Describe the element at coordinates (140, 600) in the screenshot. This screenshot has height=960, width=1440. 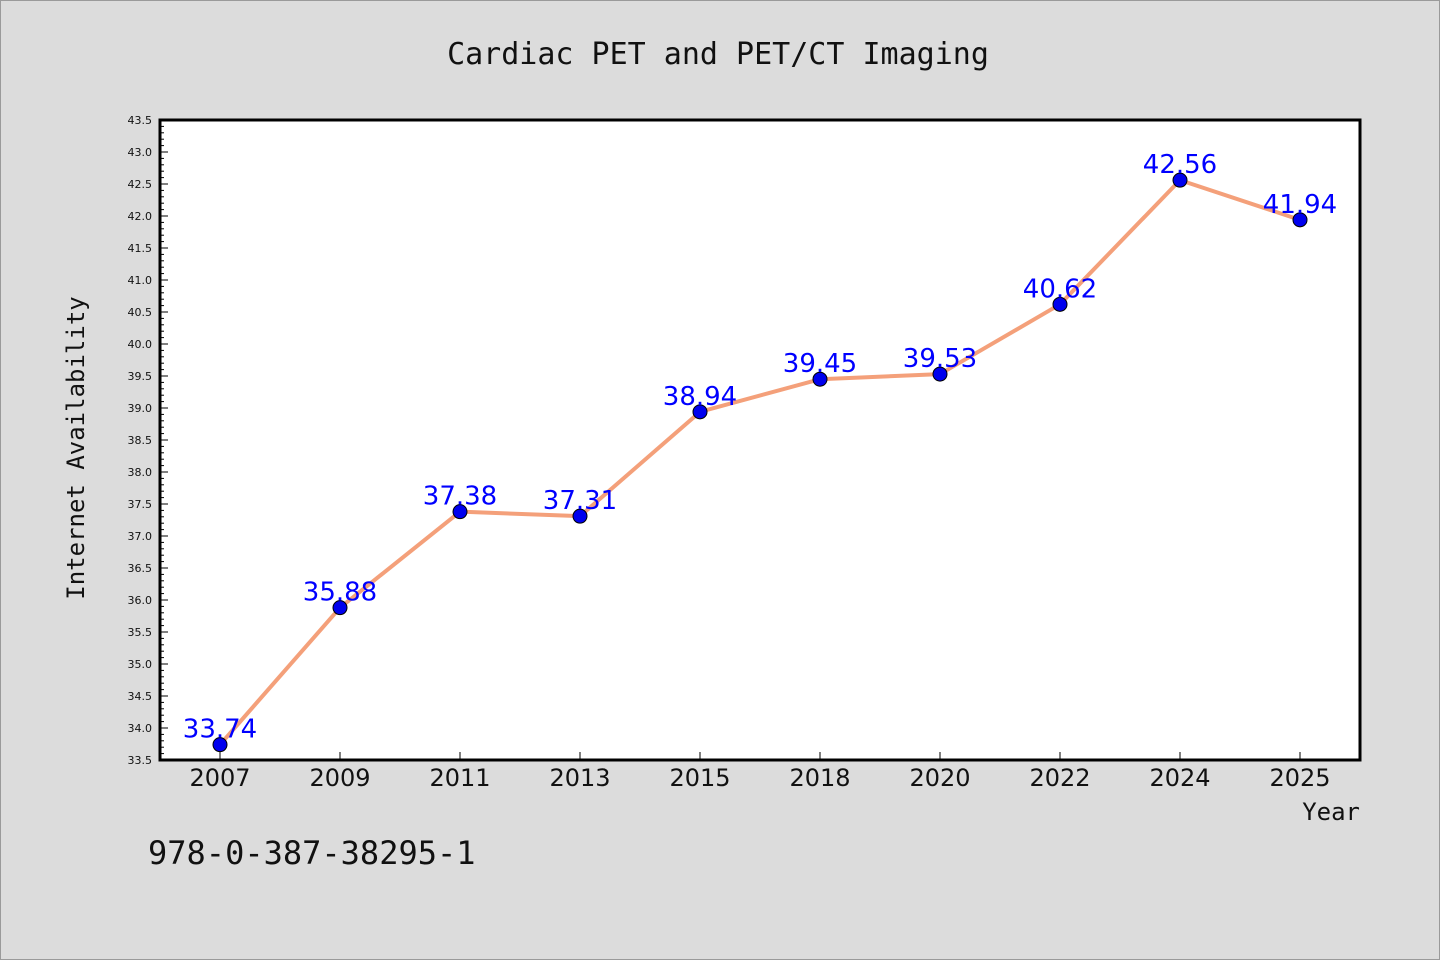
I see `y-tick-label: 36.0` at that location.